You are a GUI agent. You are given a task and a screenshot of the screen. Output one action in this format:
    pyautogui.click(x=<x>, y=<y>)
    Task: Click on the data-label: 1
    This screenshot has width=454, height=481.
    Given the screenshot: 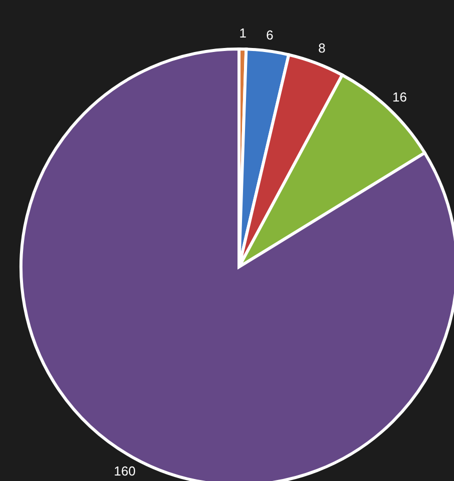 What is the action you would take?
    pyautogui.click(x=242, y=33)
    